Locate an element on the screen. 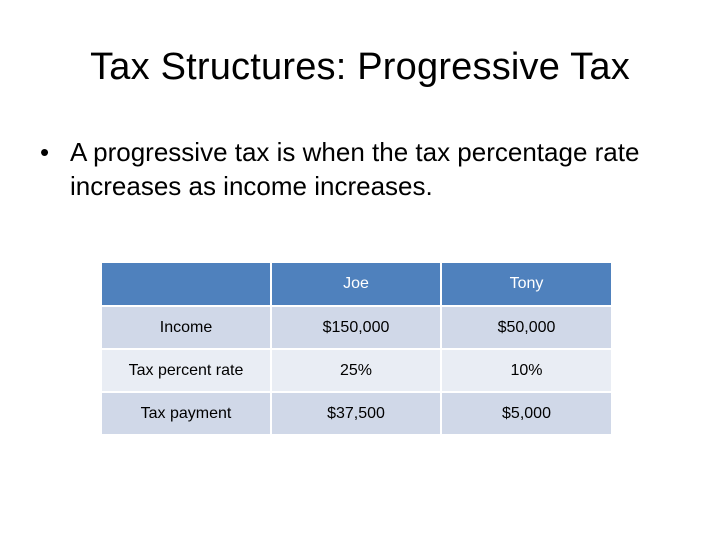  joe-value: 25% is located at coordinates (357, 371).